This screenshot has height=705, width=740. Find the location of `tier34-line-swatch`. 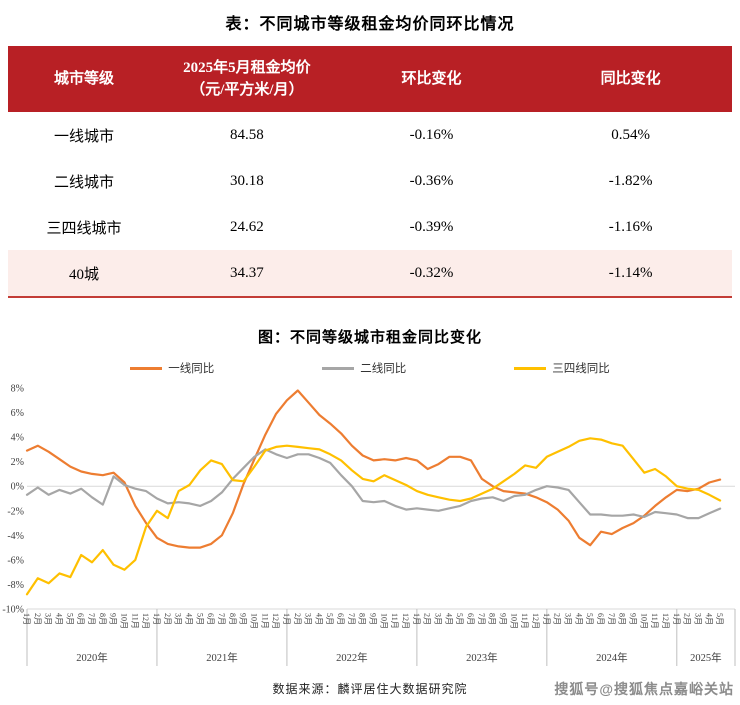

tier34-line-swatch is located at coordinates (530, 368).